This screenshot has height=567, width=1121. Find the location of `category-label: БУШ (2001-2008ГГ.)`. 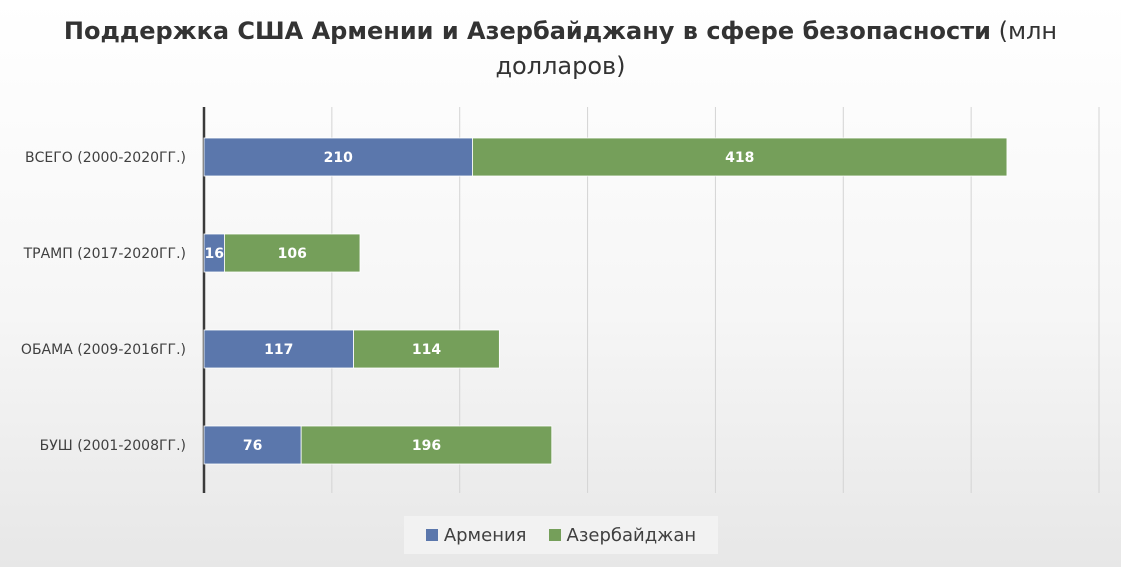

category-label: БУШ (2001-2008ГГ.) is located at coordinates (113, 446).